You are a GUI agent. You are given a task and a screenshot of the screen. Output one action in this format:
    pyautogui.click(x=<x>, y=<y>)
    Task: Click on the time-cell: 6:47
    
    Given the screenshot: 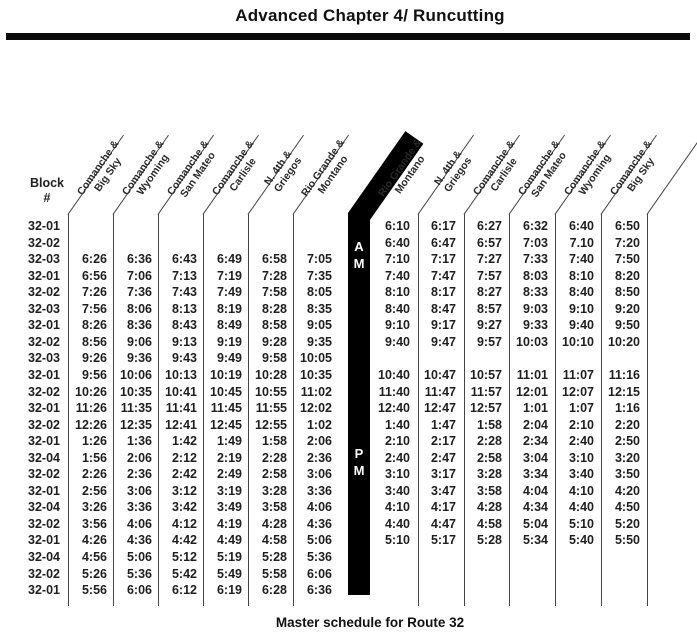 What is the action you would take?
    pyautogui.click(x=443, y=242)
    